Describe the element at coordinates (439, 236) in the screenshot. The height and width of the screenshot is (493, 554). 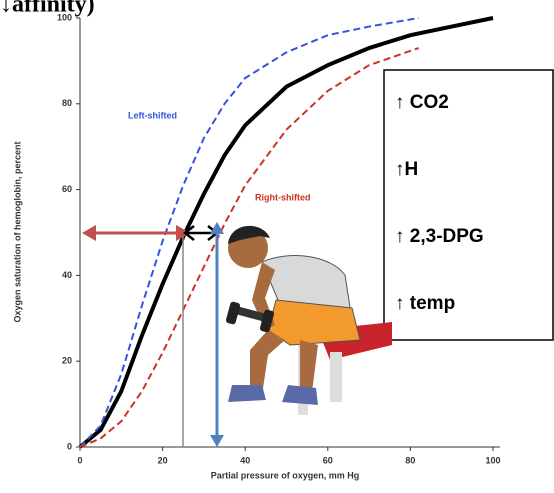
I see `factor-item: ↑ 2,3-DPG` at that location.